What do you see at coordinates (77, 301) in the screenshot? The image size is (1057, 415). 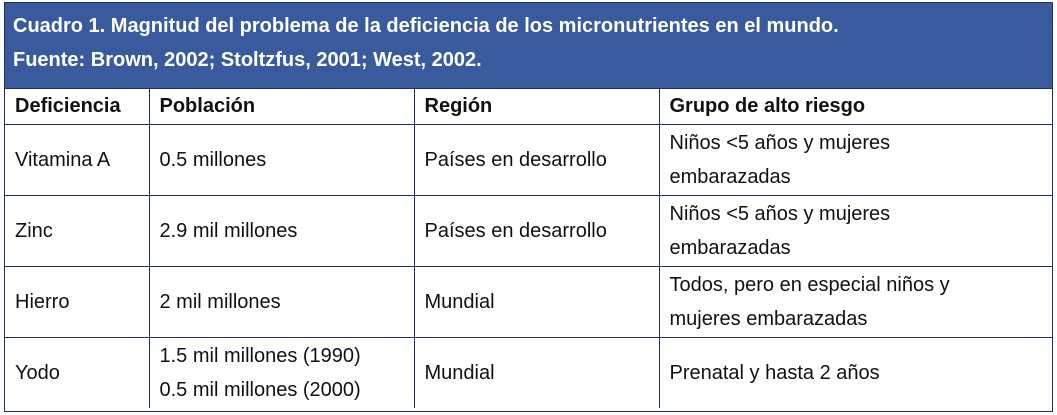 I see `cell-deficiencia: Hierro` at bounding box center [77, 301].